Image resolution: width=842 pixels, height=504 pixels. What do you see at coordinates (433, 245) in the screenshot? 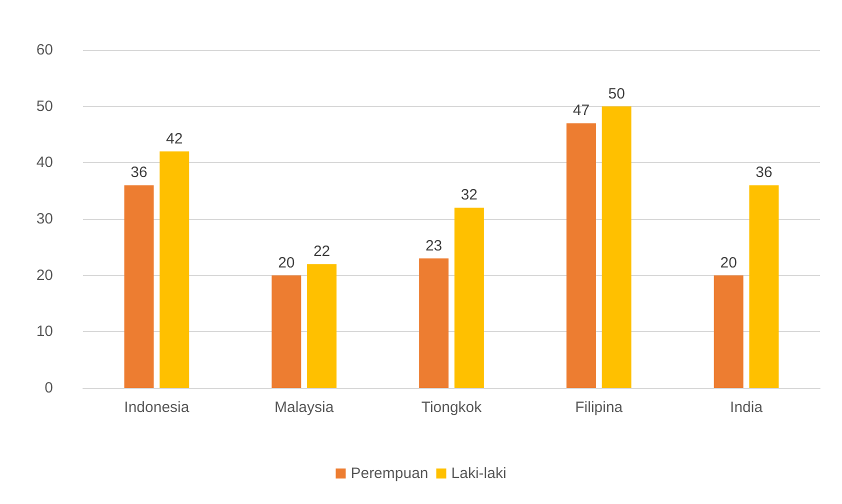
I see `data-label: 23` at bounding box center [433, 245].